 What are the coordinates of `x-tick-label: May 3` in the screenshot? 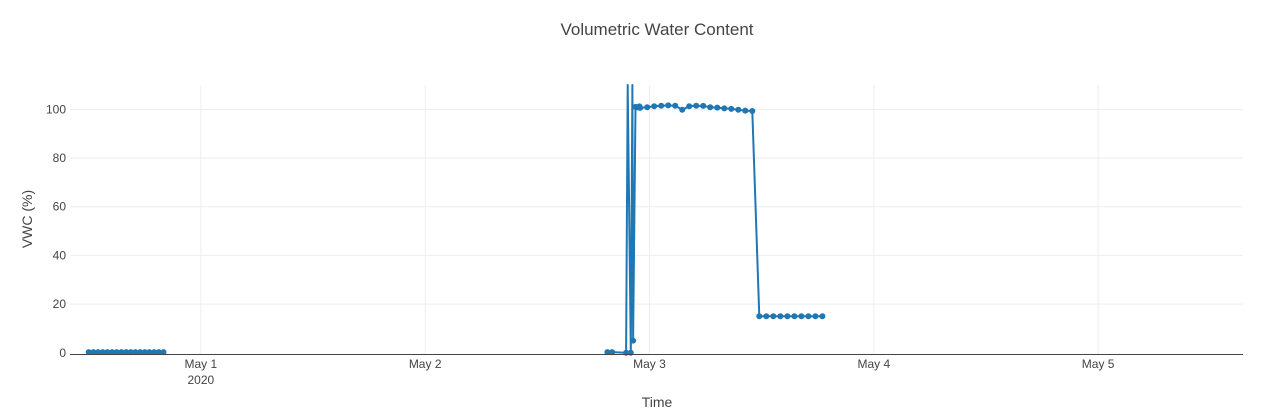 It's located at (649, 364).